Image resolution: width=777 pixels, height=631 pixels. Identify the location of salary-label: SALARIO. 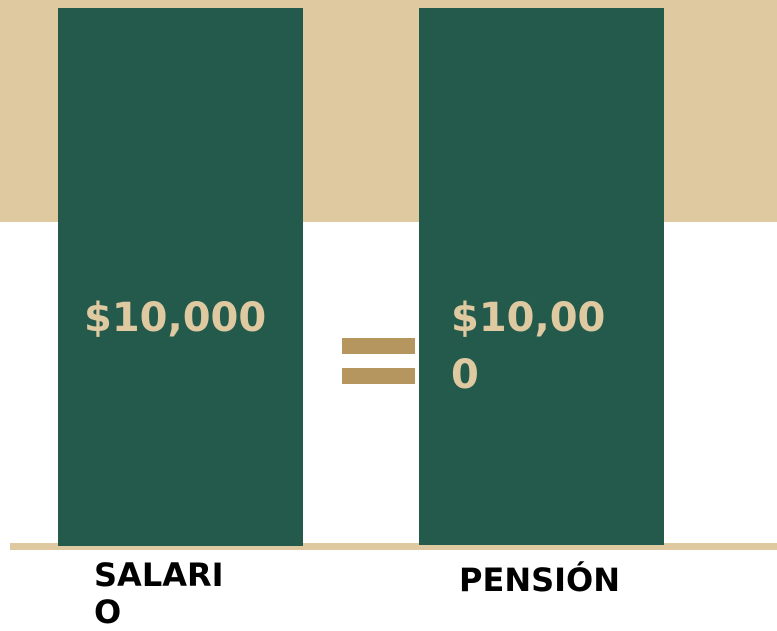
(159, 593).